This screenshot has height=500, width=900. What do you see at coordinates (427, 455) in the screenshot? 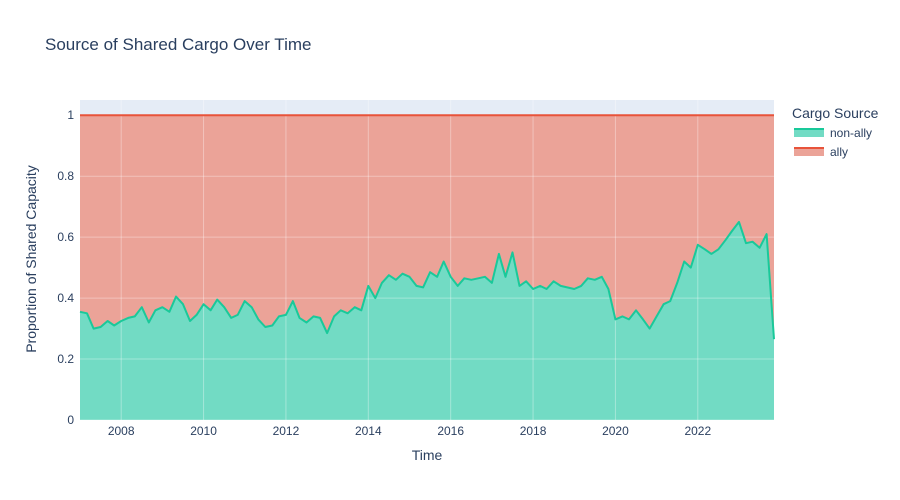
I see `x-axis-title: Time` at bounding box center [427, 455].